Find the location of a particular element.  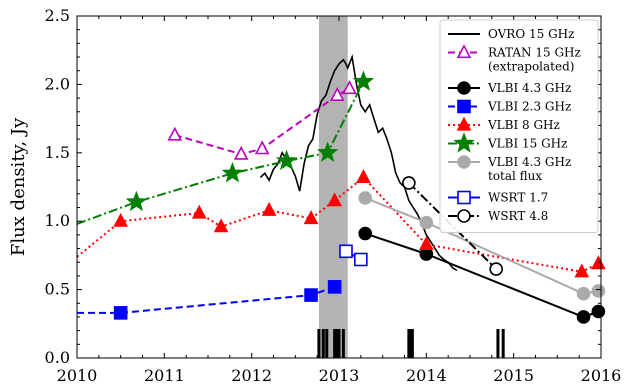

legend-box is located at coordinates (519, 126).